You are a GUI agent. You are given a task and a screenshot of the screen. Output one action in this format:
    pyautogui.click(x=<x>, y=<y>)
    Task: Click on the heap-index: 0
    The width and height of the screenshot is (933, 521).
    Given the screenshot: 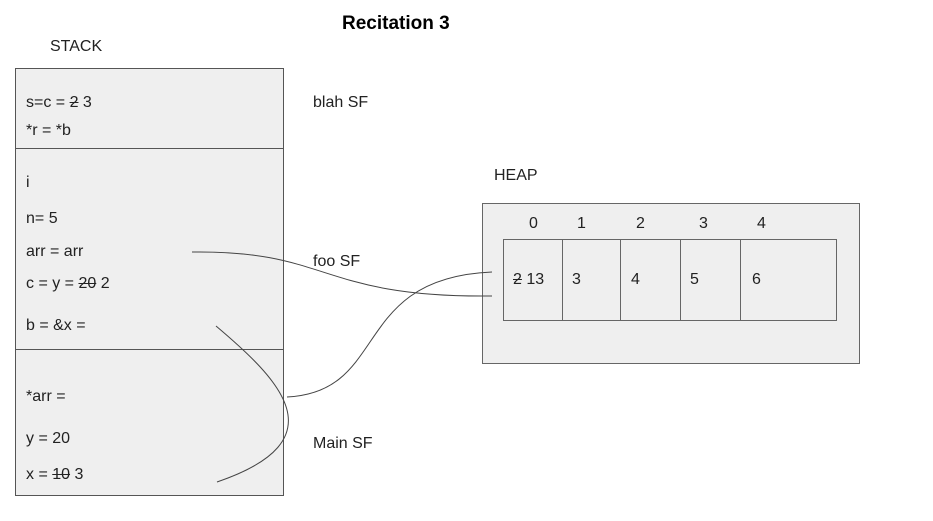 What is the action you would take?
    pyautogui.click(x=533, y=223)
    